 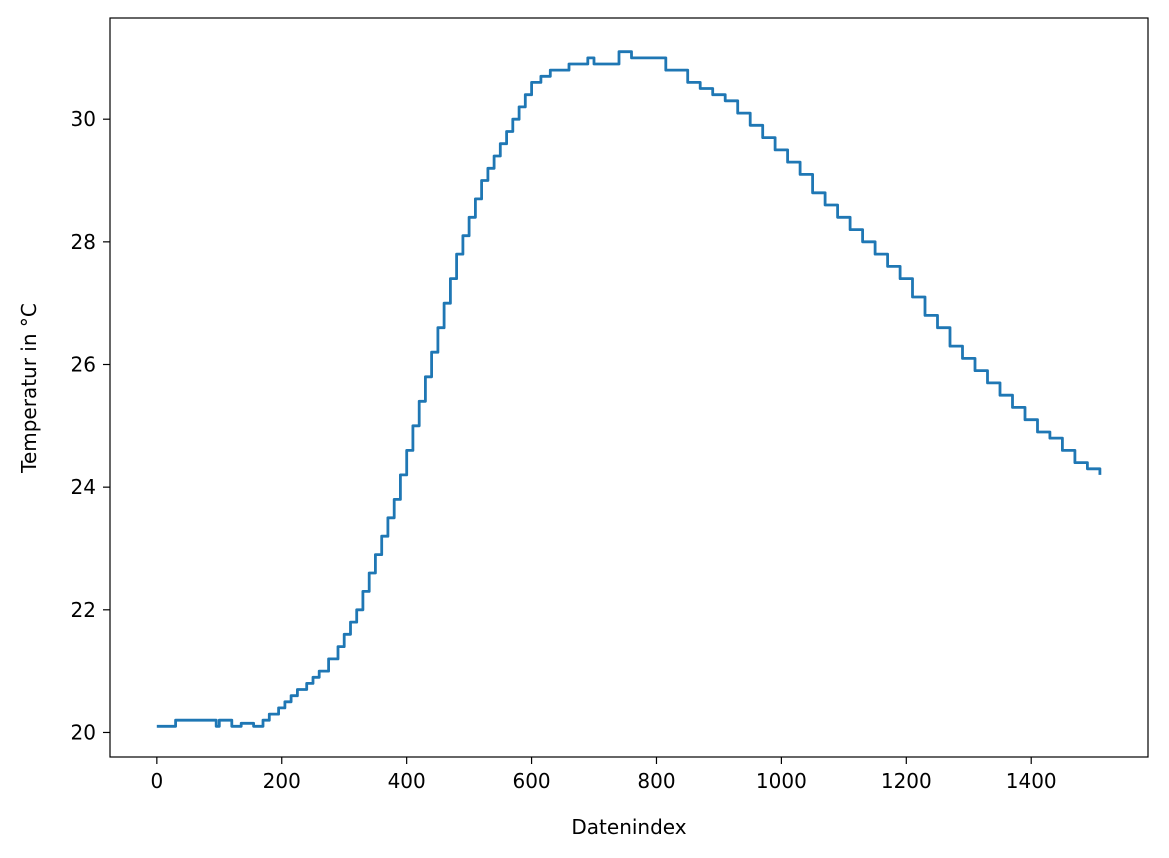 What do you see at coordinates (90, 425) in the screenshot?
I see `y-axis: 20 22 24 26 28 30` at bounding box center [90, 425].